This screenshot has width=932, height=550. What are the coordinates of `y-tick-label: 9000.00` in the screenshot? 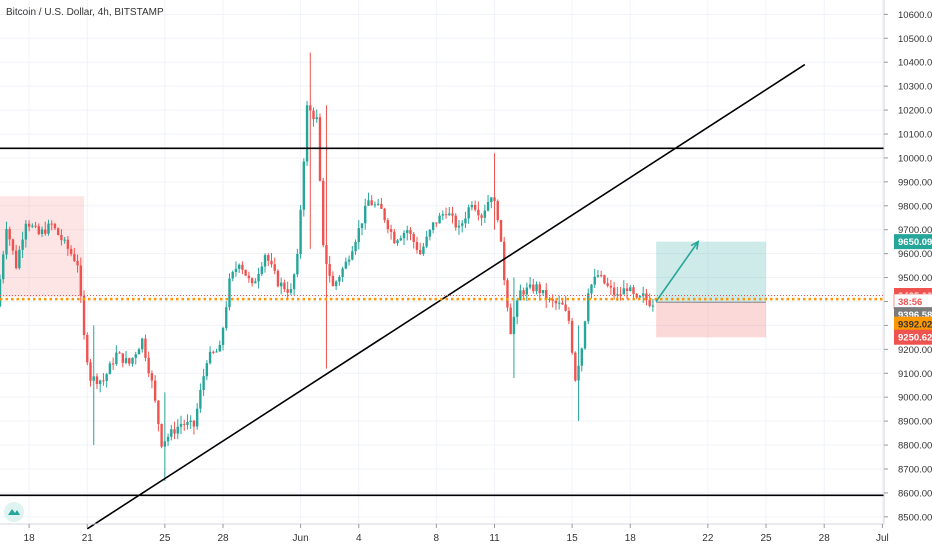 It's located at (915, 398).